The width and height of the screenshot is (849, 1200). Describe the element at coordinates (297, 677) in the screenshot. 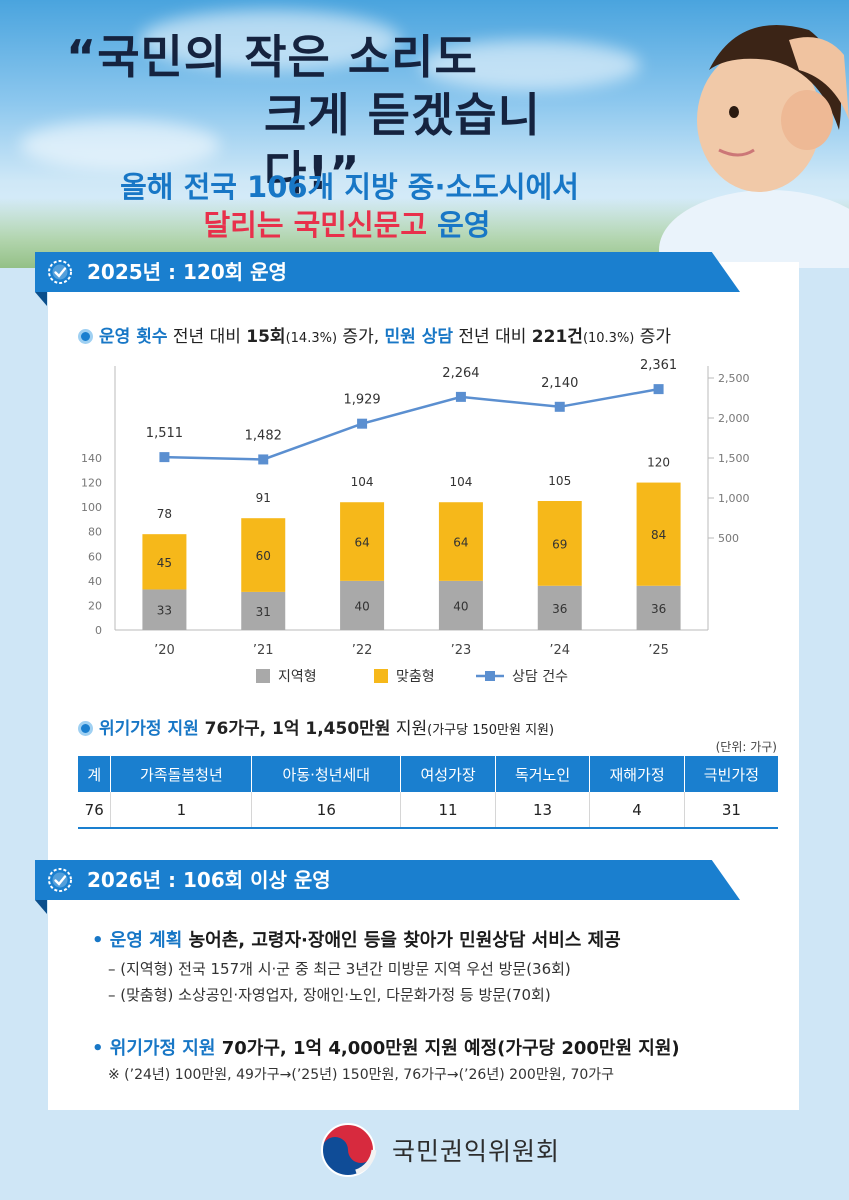

I see `legend-label-regional: 지역형` at that location.